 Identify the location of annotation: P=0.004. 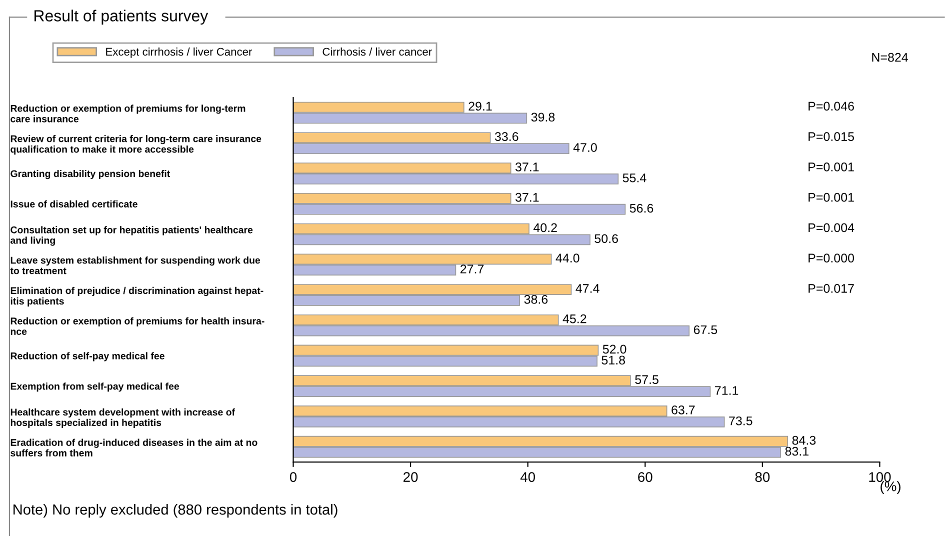
(831, 227).